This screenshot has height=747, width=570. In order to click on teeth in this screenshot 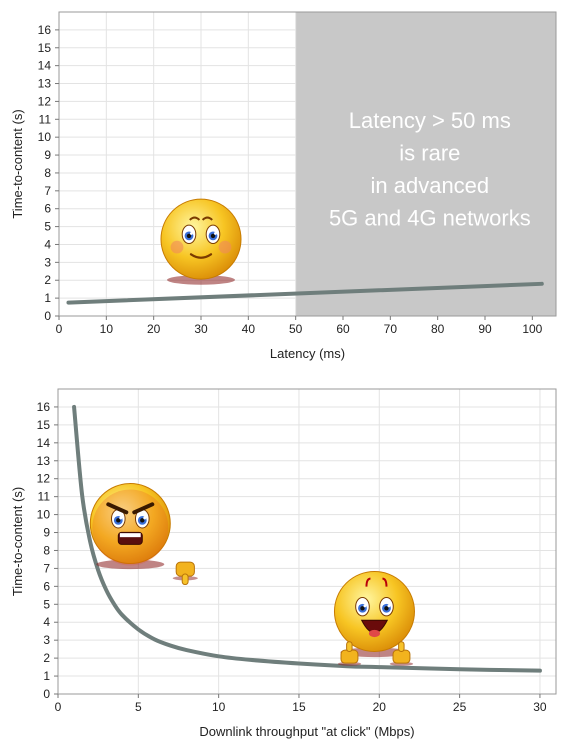, I will do `click(130, 535)`.